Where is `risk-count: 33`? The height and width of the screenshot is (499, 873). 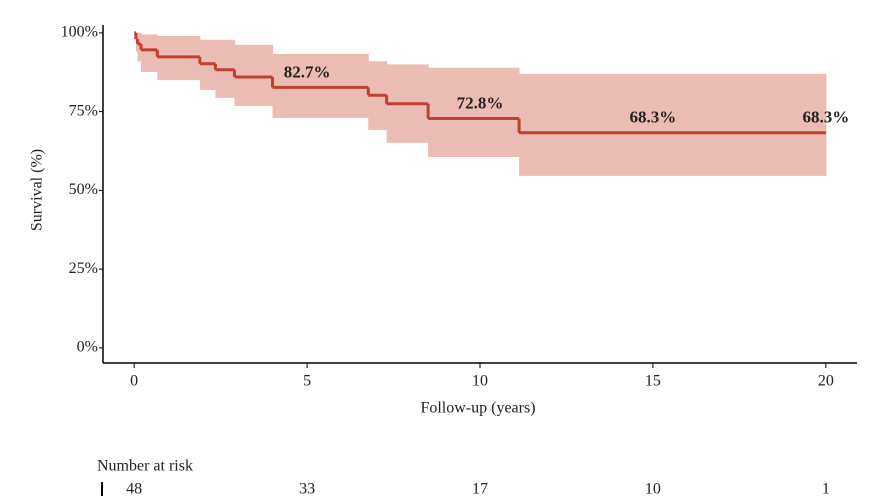 risk-count: 33 is located at coordinates (307, 489).